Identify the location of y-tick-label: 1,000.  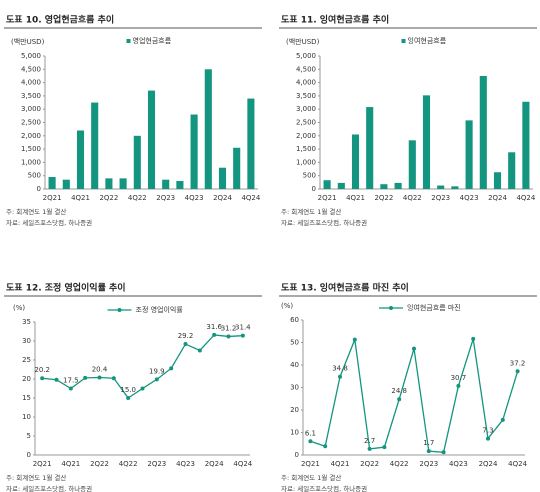
(31, 162).